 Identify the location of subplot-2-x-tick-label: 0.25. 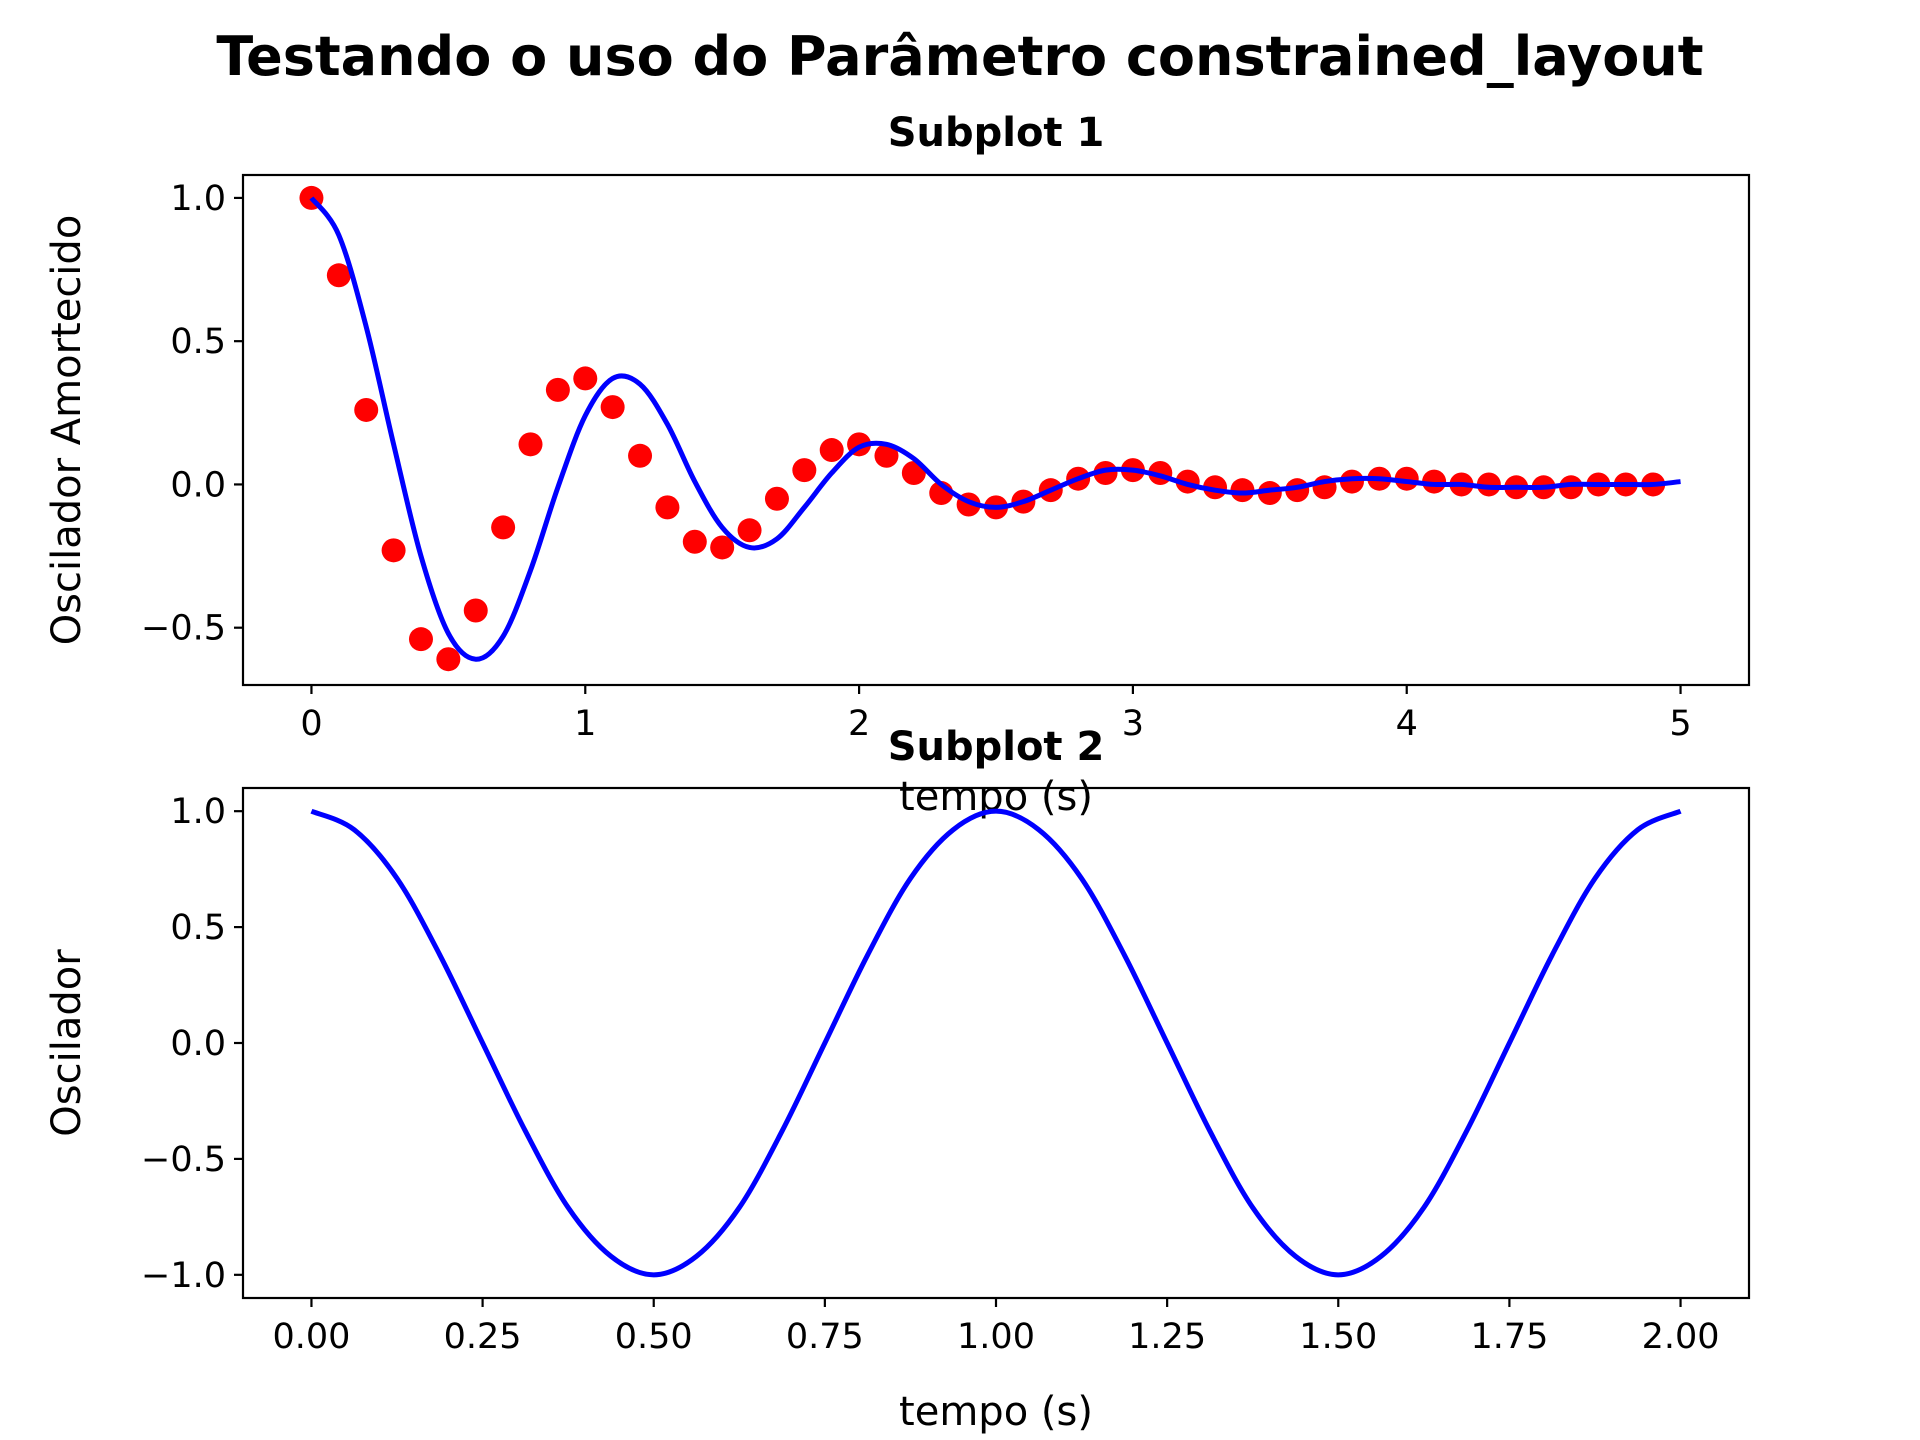
(483, 1337).